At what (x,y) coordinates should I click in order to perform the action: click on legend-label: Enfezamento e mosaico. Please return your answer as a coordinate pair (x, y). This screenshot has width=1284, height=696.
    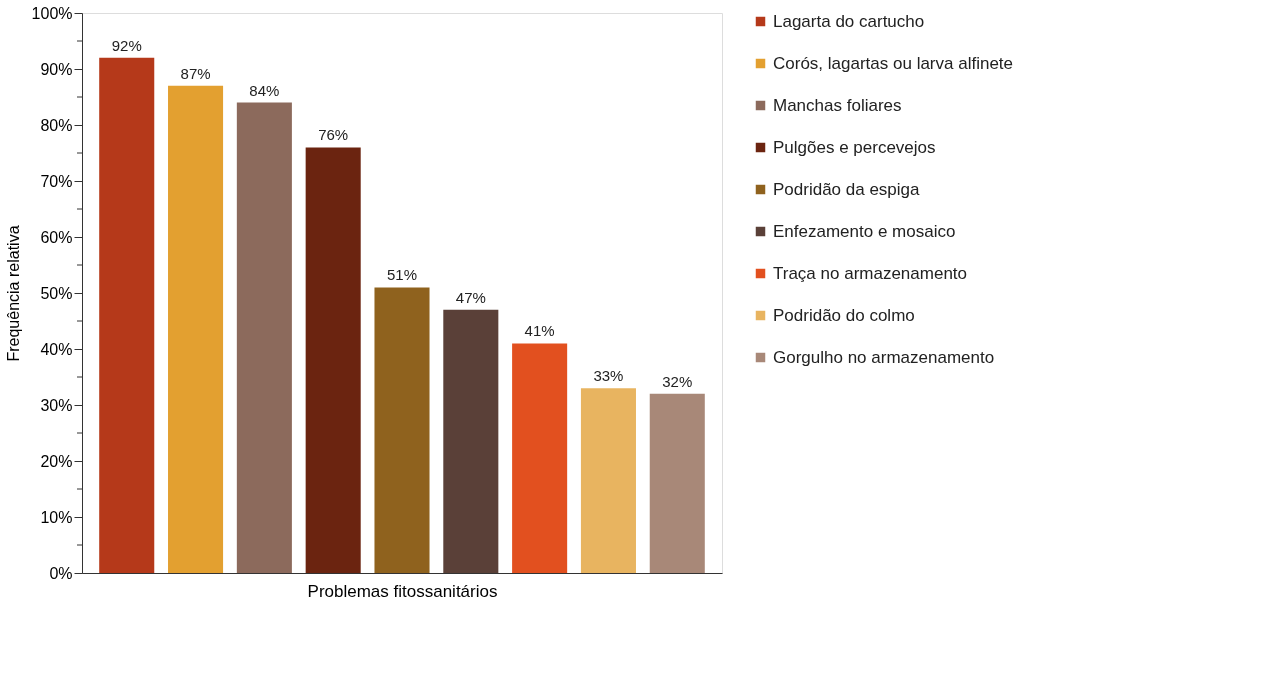
    Looking at the image, I should click on (864, 231).